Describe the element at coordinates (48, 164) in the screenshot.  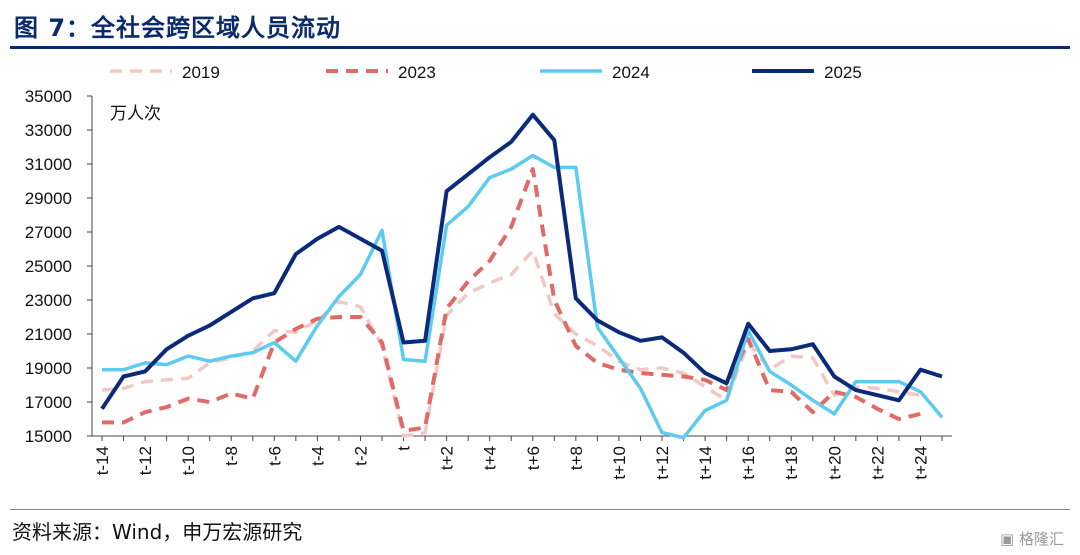
I see `y-tick-label: 31000` at that location.